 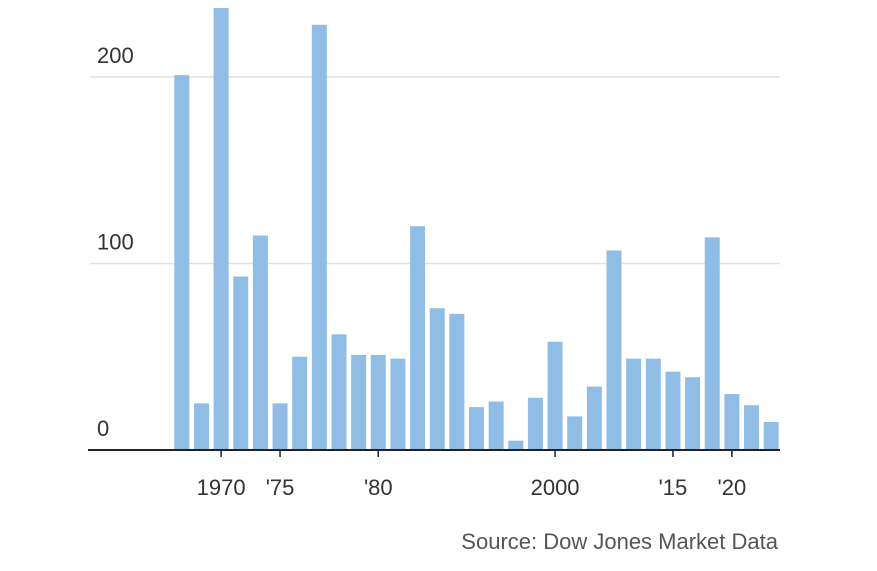 I want to click on x-tick-label: 2000, so click(x=555, y=487).